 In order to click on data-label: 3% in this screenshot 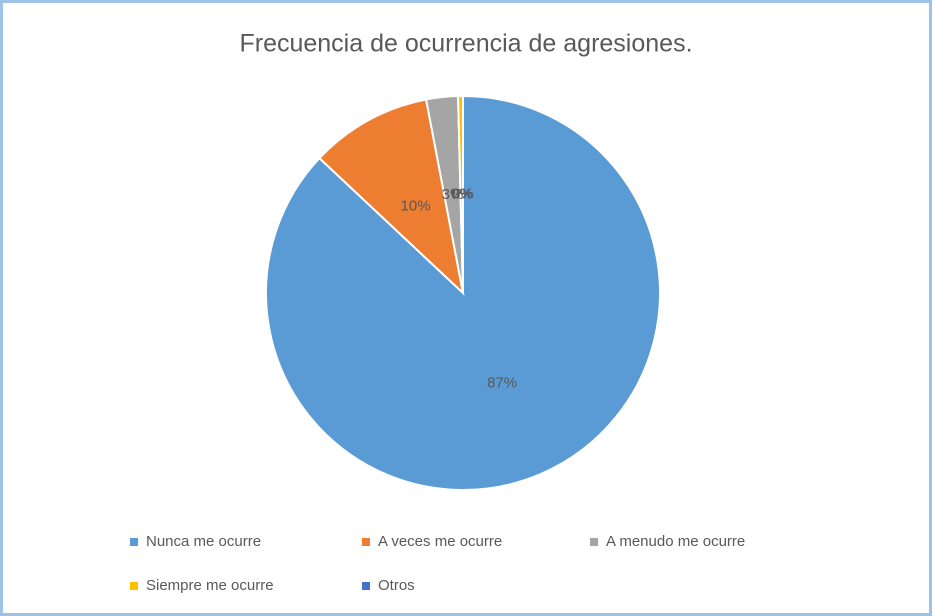, I will do `click(453, 194)`.